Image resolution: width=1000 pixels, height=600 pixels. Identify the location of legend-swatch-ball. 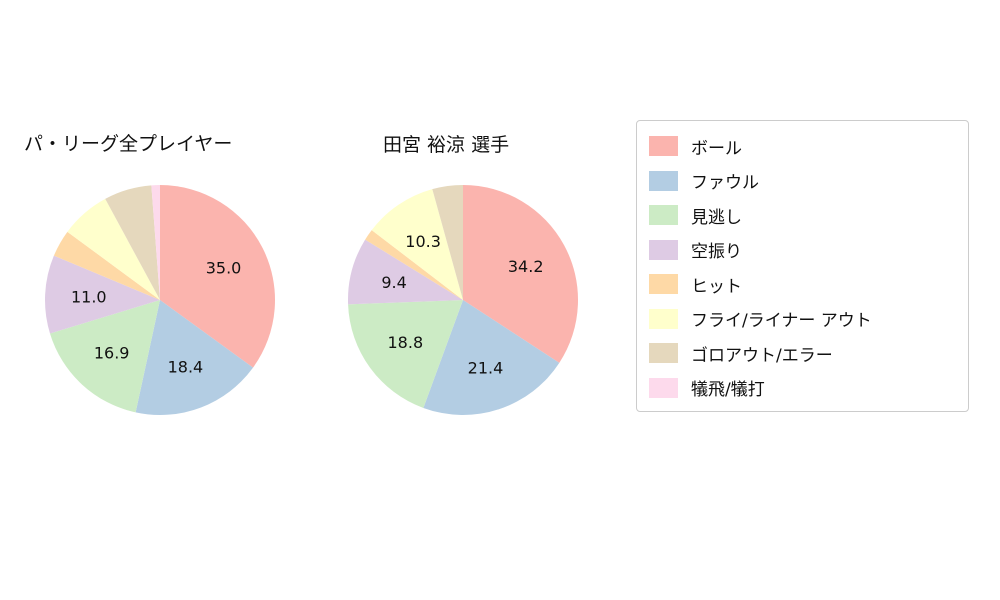
(663, 146).